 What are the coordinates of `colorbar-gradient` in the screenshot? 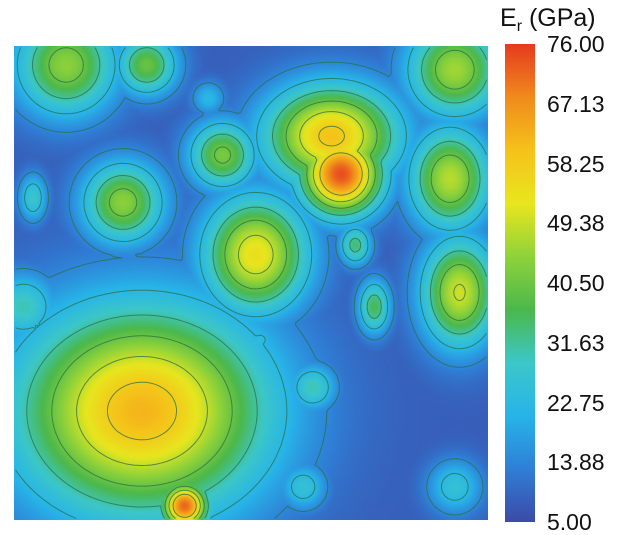 It's located at (520, 283).